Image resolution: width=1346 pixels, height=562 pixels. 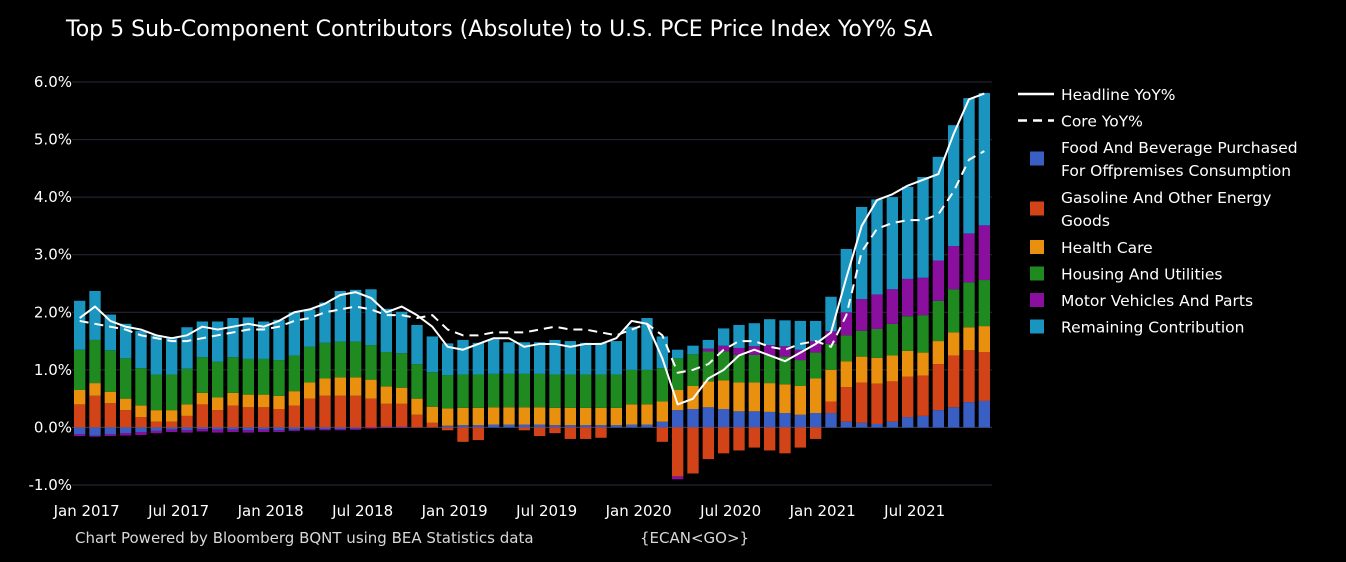 I want to click on x-tick-label: Jul 2020, so click(x=730, y=511).